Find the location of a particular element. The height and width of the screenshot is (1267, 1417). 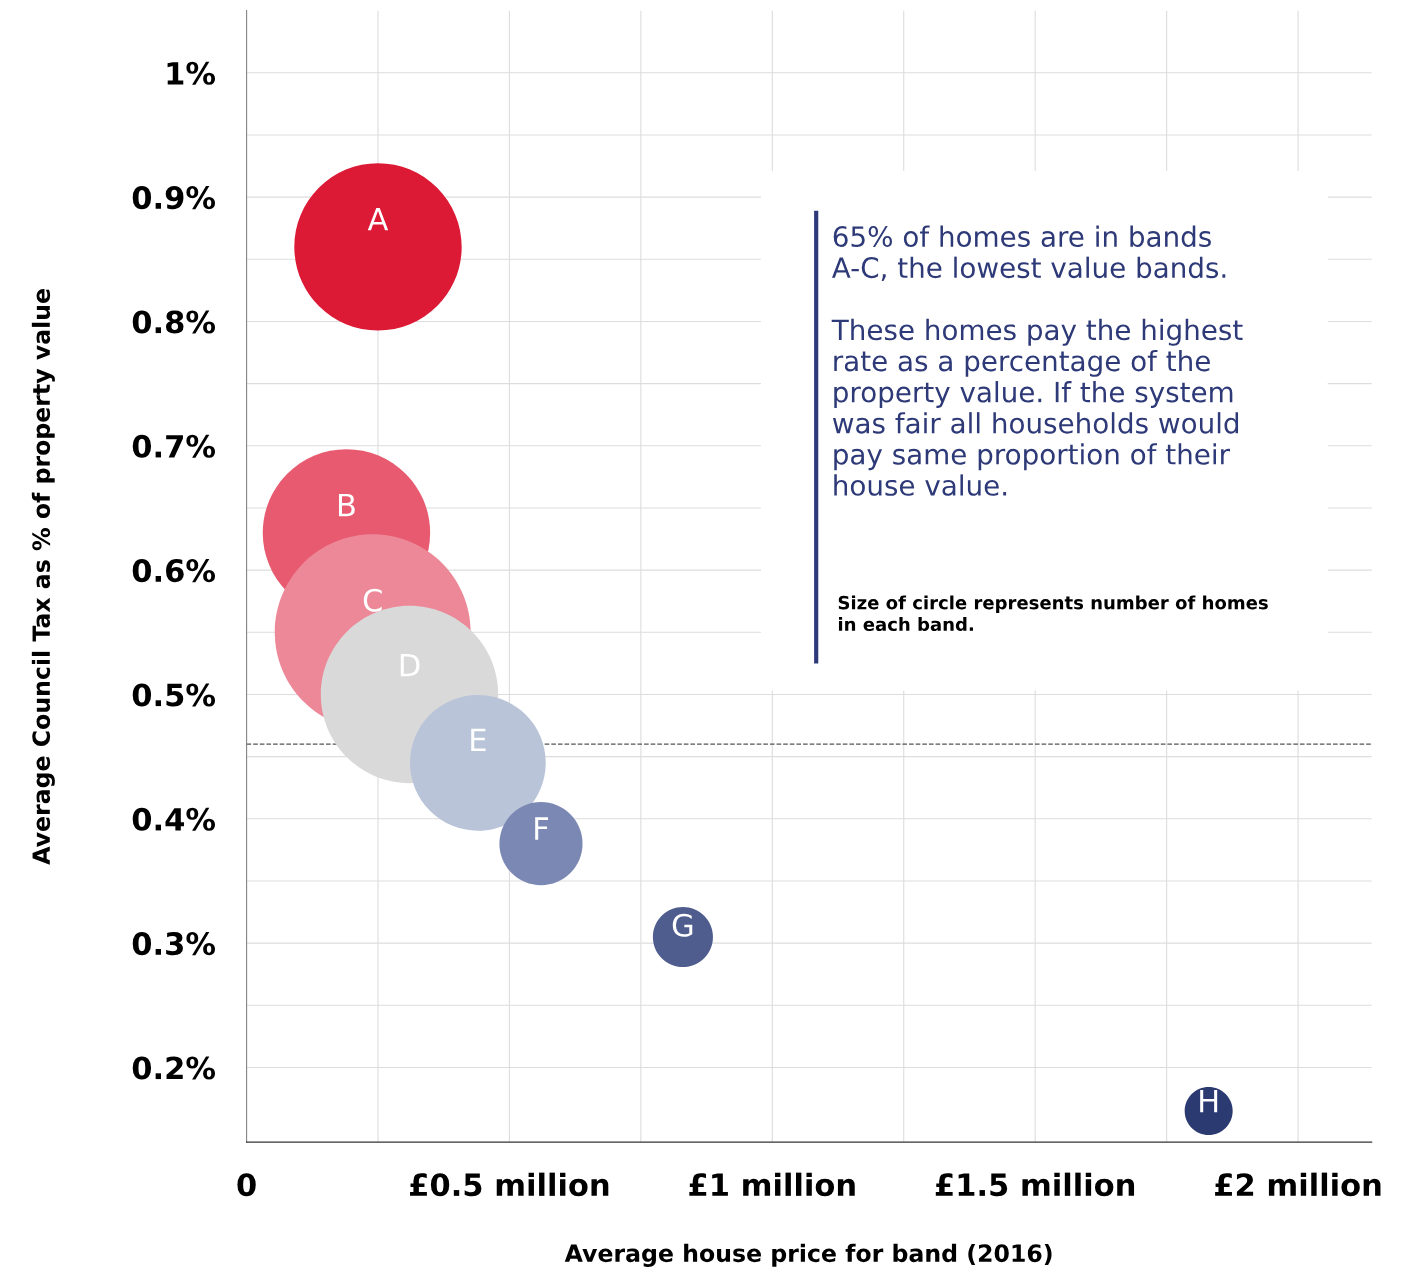

y-tick-label: 1% is located at coordinates (191, 73).